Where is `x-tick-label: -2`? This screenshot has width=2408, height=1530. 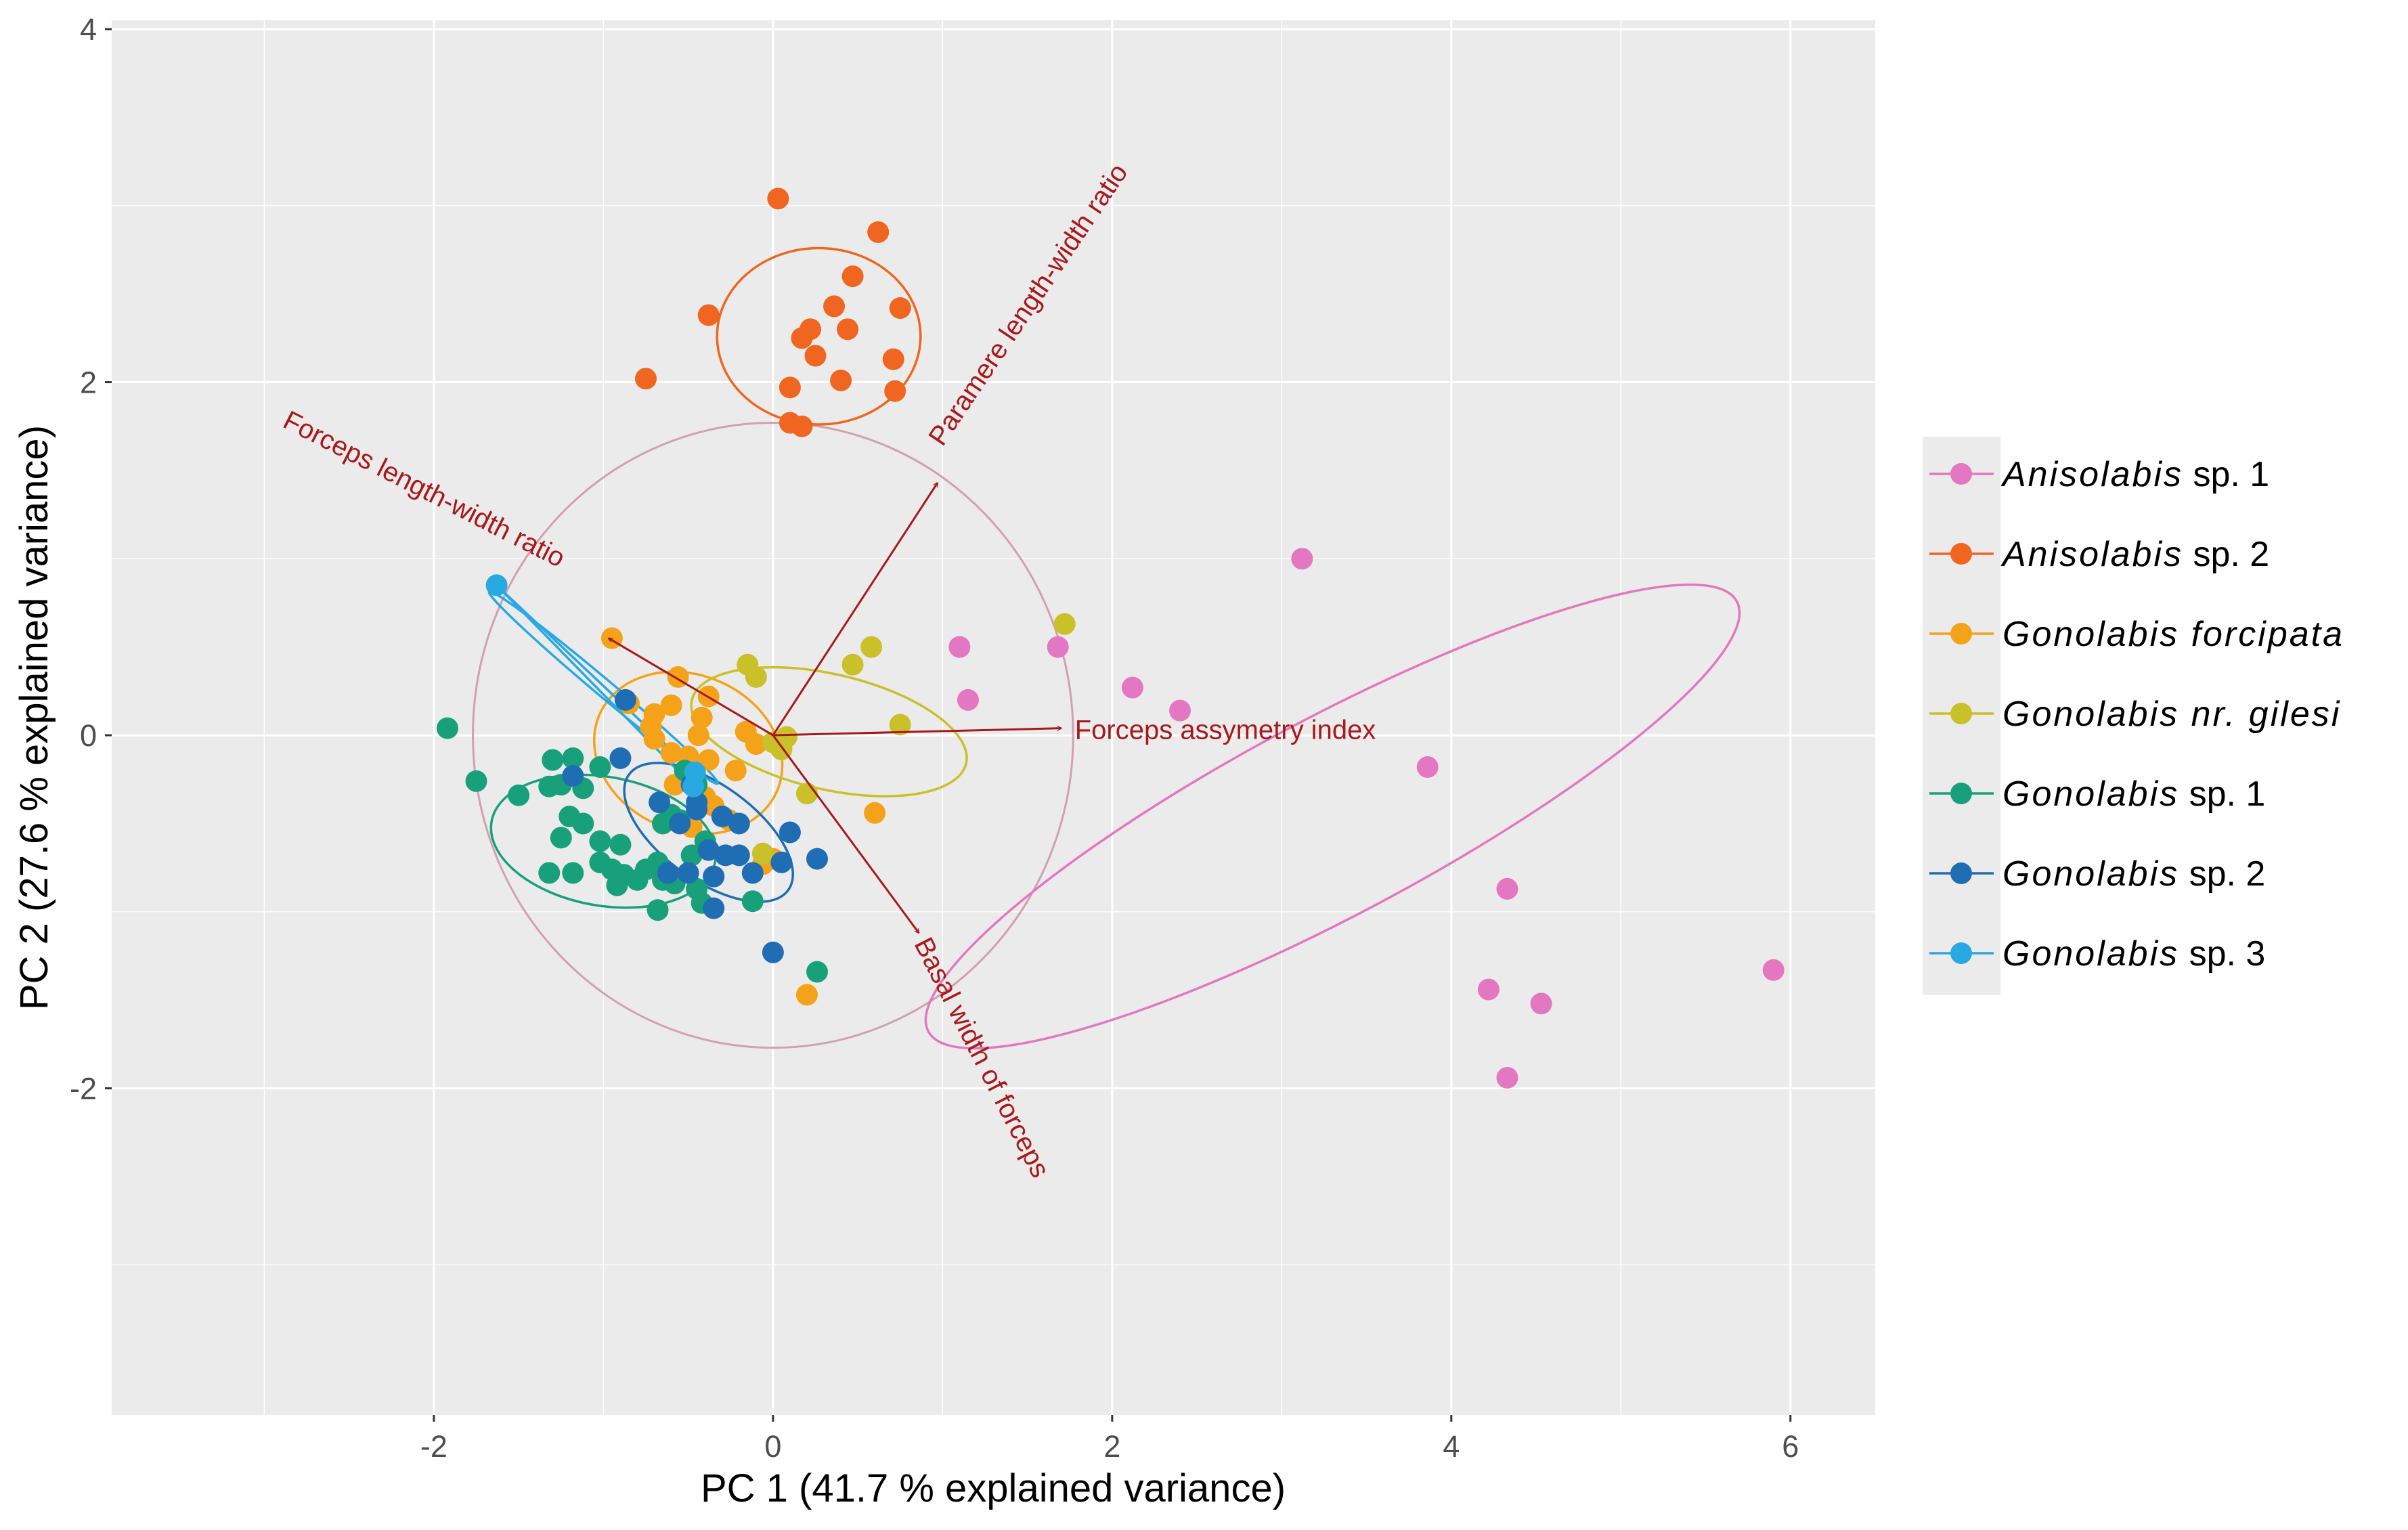 x-tick-label: -2 is located at coordinates (434, 1447).